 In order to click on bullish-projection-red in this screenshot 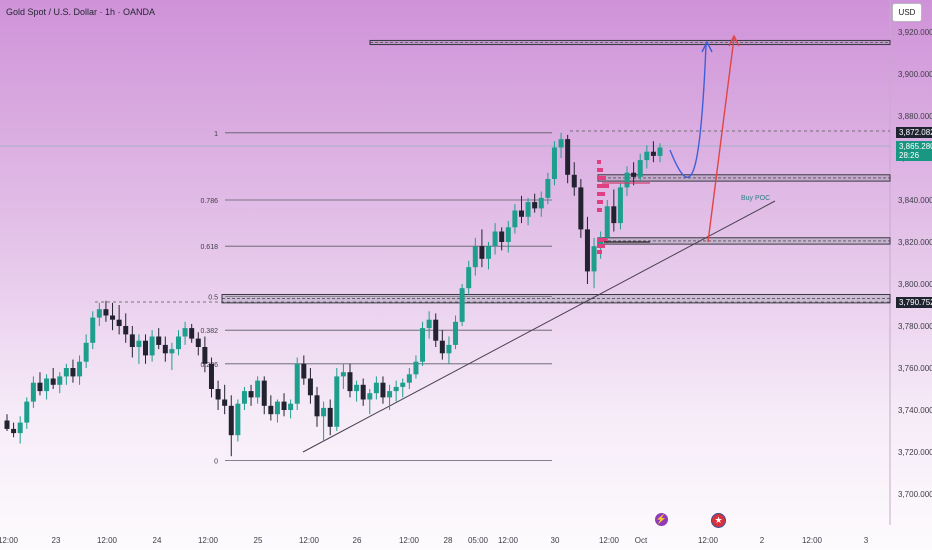, I will do `click(721, 140)`.